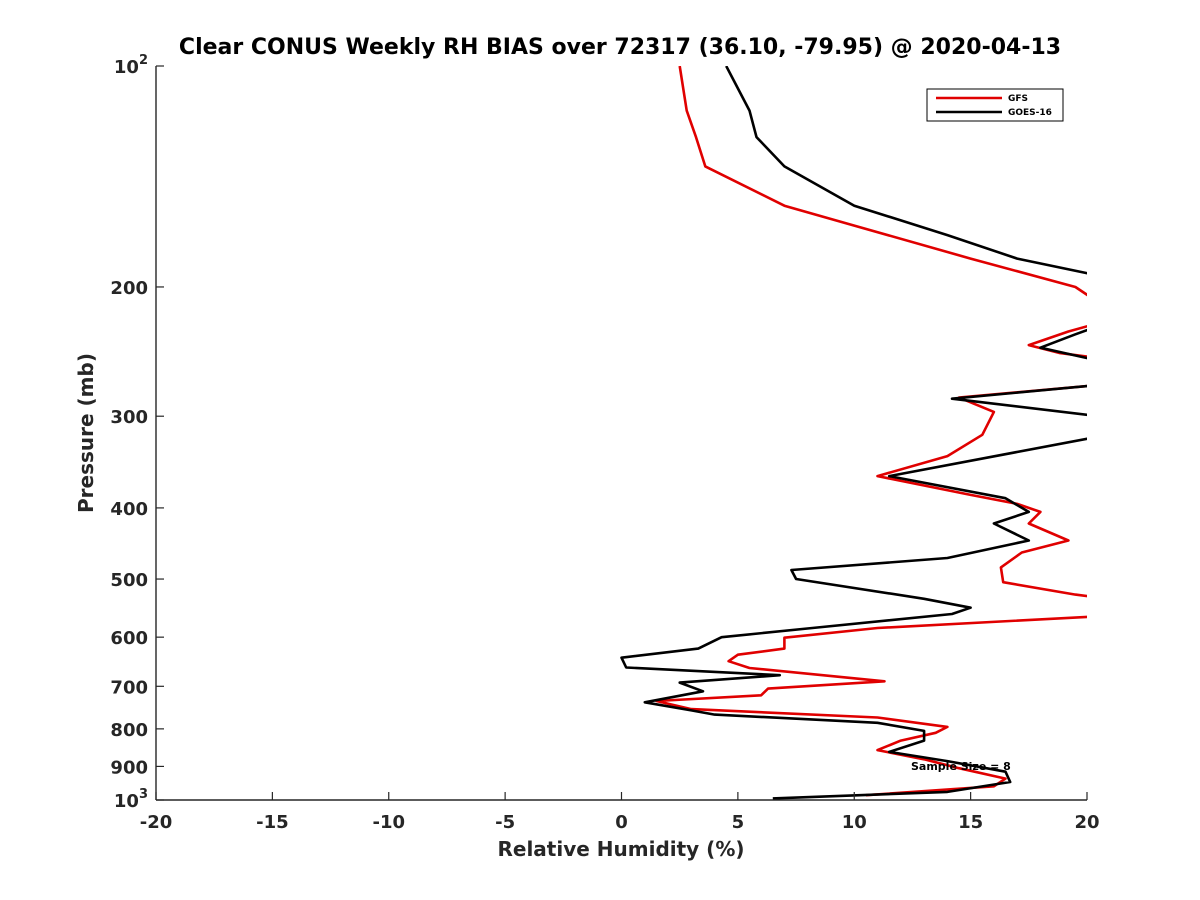 The width and height of the screenshot is (1200, 900). Describe the element at coordinates (738, 822) in the screenshot. I see `x-tick-label: 5` at that location.